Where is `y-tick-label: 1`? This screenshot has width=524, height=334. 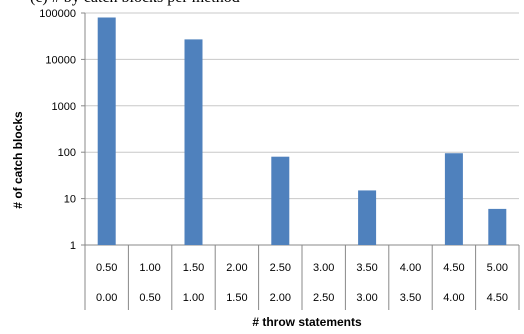
y-tick-label: 1 is located at coordinates (73, 246).